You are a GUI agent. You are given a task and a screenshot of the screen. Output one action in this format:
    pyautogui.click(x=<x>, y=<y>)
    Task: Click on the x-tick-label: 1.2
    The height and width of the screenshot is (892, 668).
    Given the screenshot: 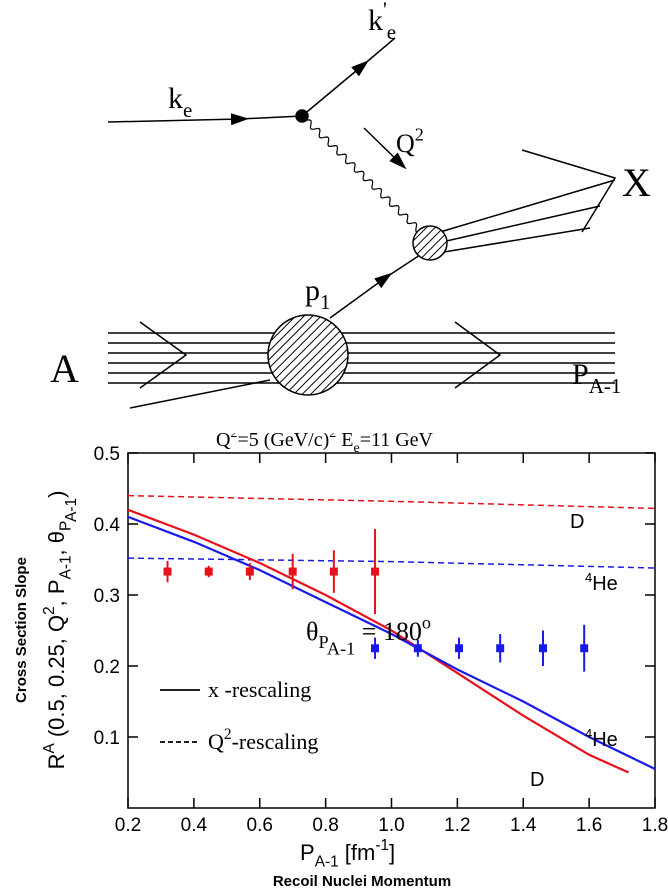 What is the action you would take?
    pyautogui.click(x=457, y=825)
    